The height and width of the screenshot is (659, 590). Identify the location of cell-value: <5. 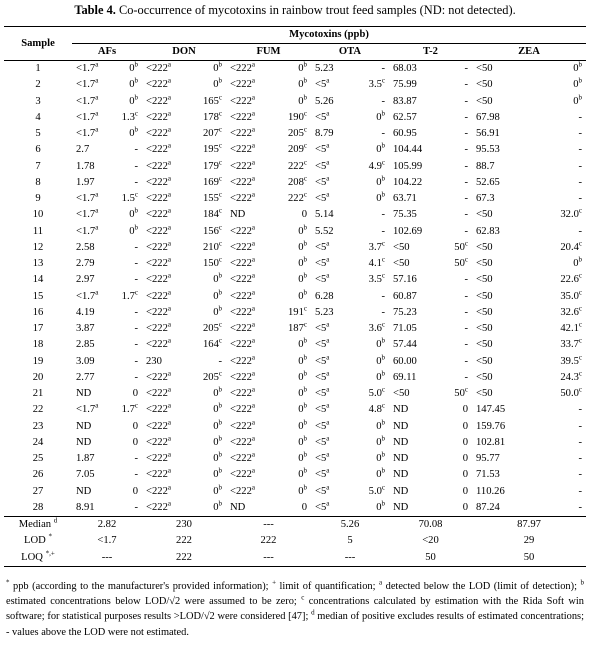
(321, 280).